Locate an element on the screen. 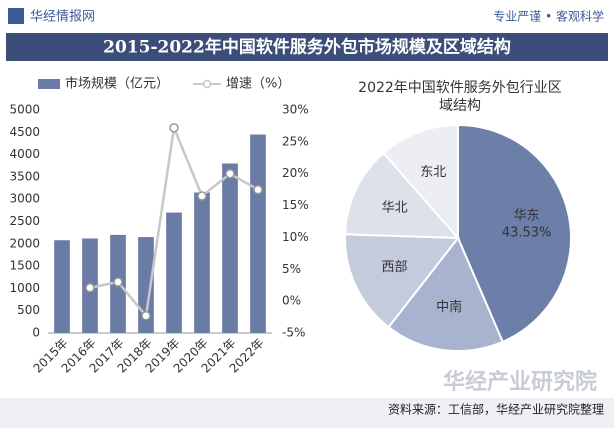 The width and height of the screenshot is (614, 428). y-tick-label: 1500 is located at coordinates (24, 266).